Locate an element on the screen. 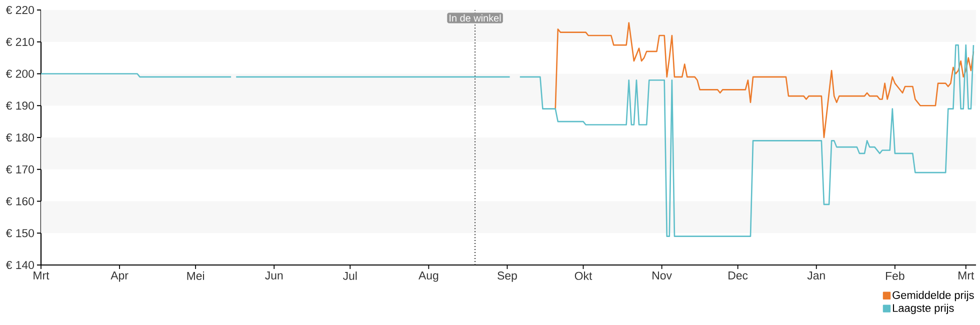 The height and width of the screenshot is (325, 980). y-tick-label: € 210 is located at coordinates (20, 42).